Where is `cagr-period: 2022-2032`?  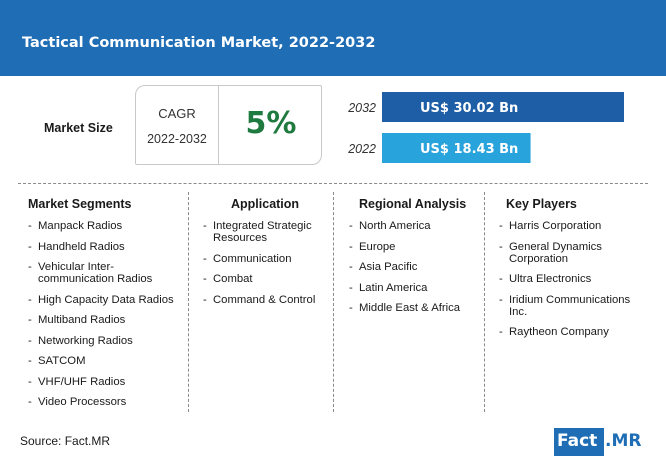 cagr-period: 2022-2032 is located at coordinates (177, 139).